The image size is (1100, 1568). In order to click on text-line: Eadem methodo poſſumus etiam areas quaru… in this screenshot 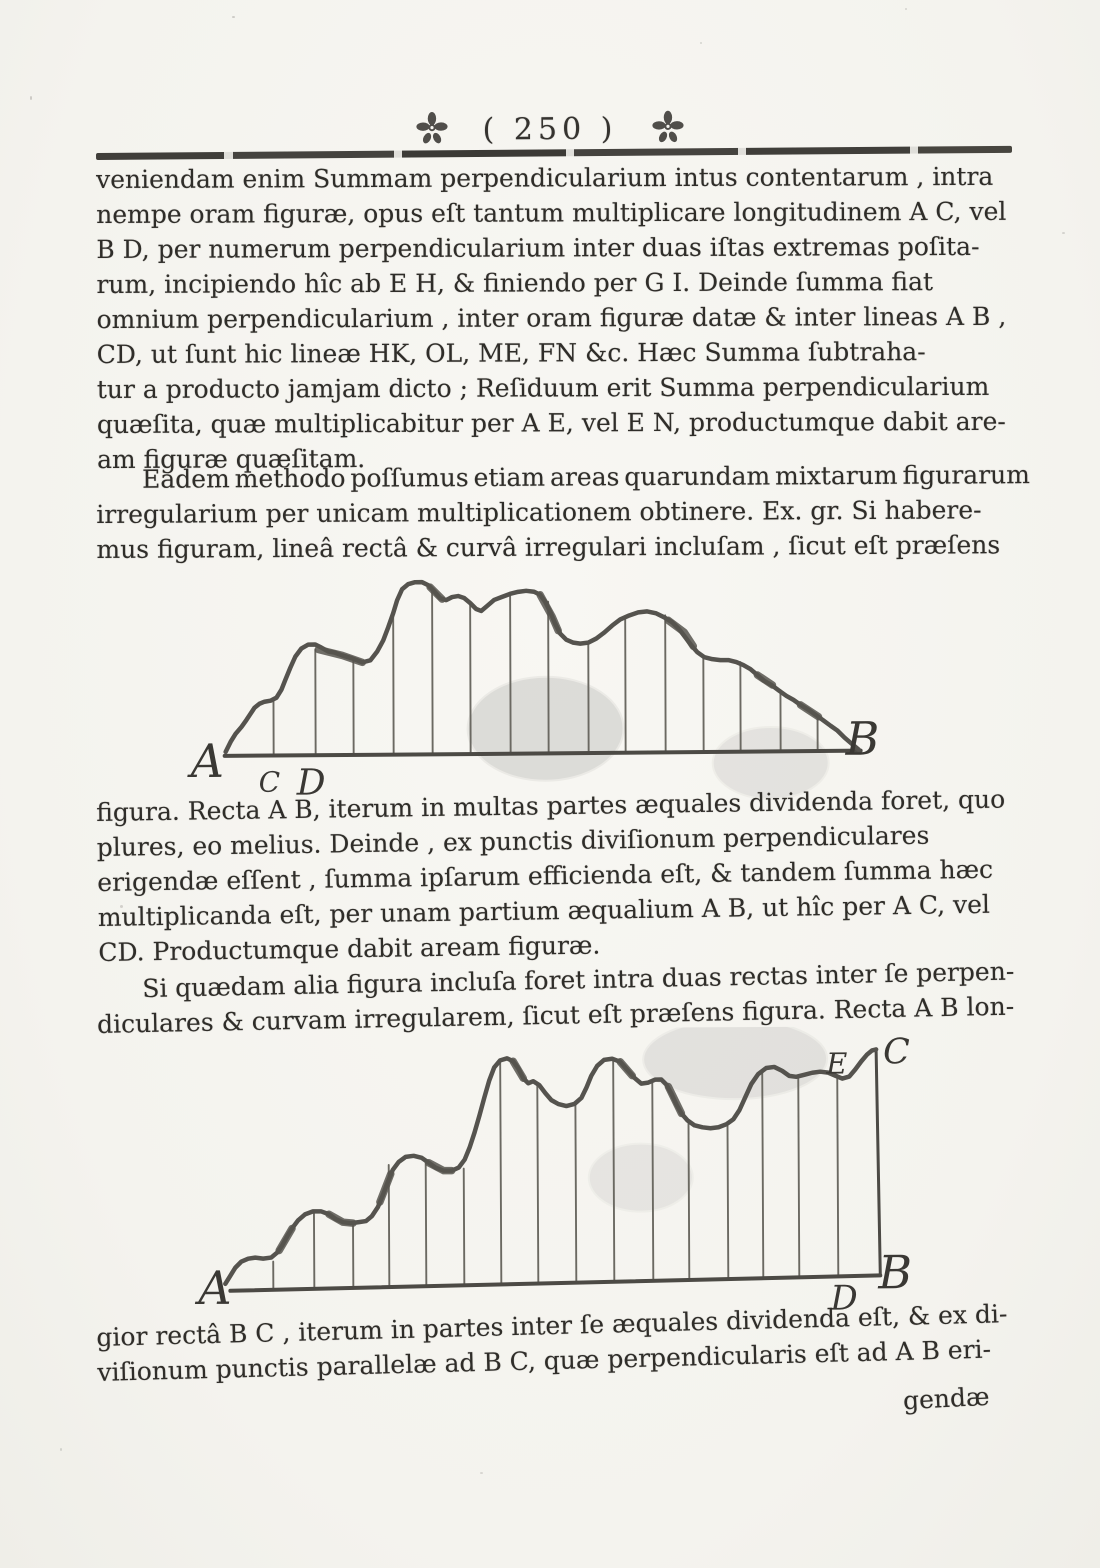, I will do `click(586, 477)`.